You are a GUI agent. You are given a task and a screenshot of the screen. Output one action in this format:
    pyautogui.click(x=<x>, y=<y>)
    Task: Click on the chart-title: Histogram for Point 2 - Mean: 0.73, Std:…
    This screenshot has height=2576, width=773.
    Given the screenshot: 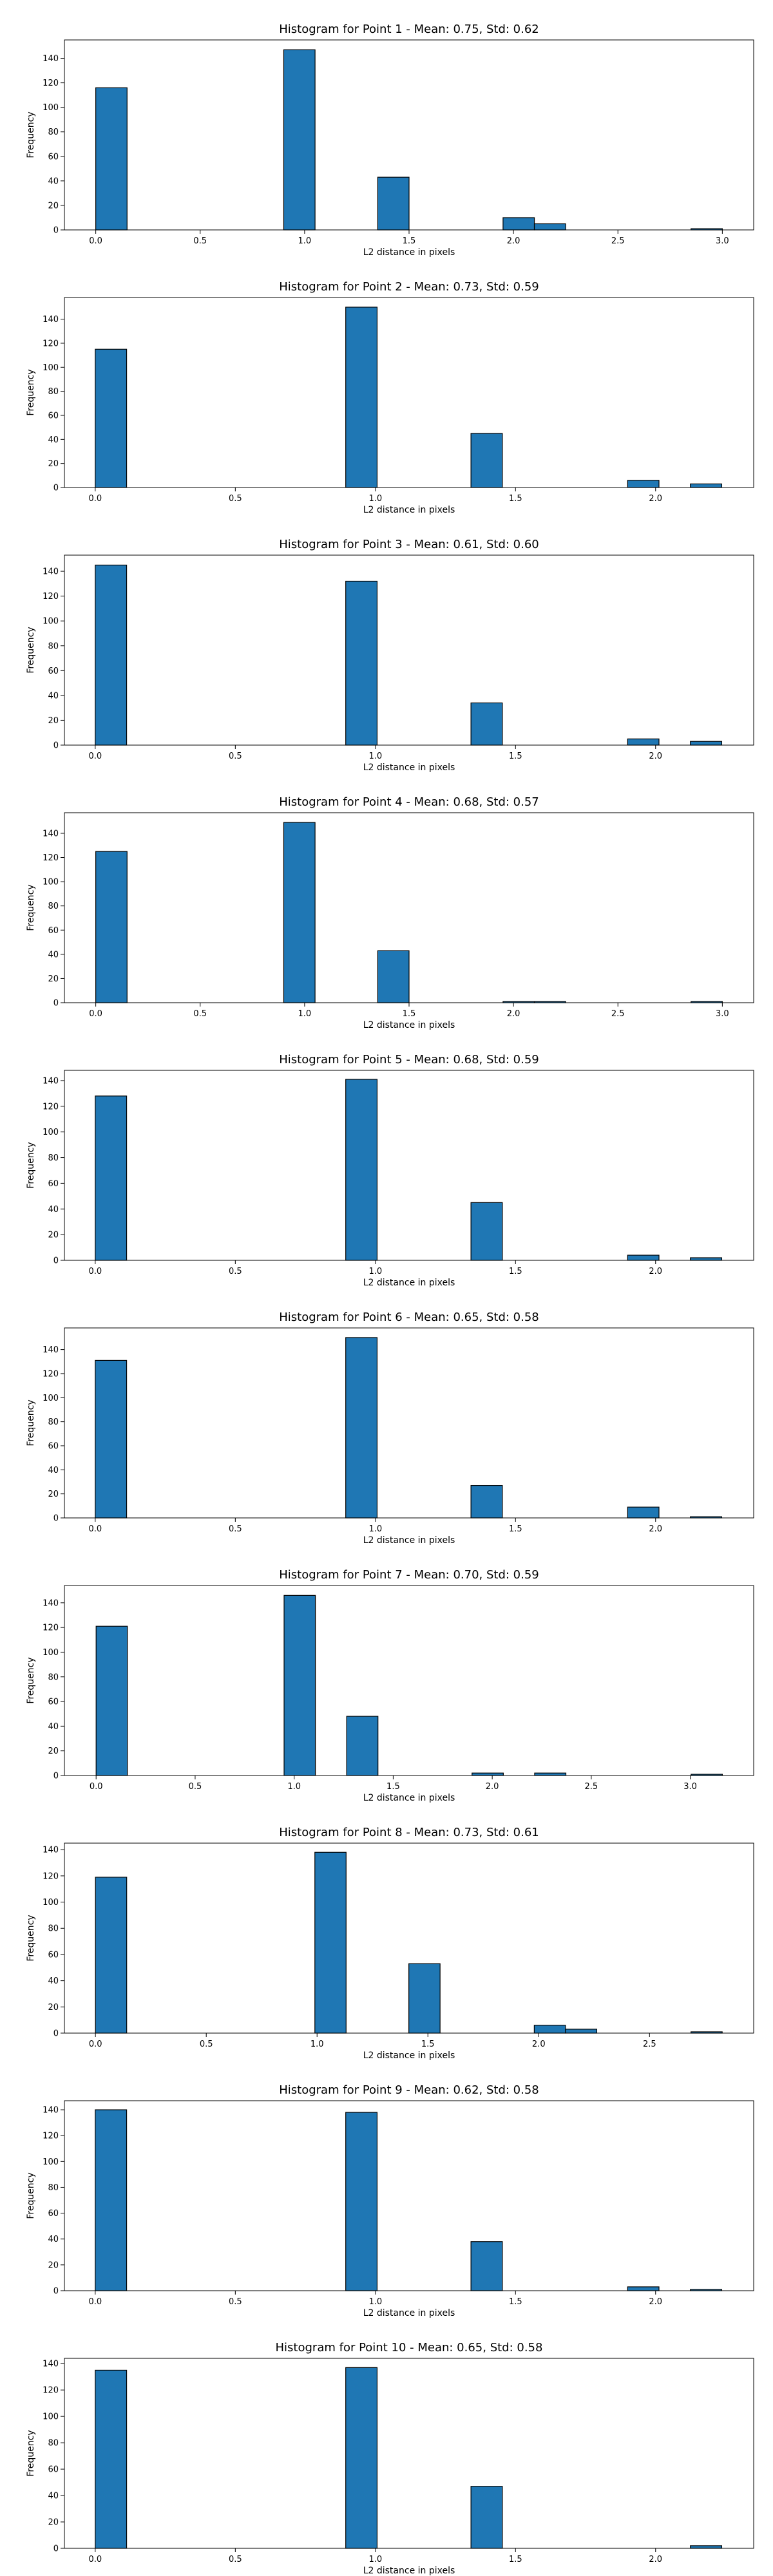 What is the action you would take?
    pyautogui.click(x=409, y=287)
    